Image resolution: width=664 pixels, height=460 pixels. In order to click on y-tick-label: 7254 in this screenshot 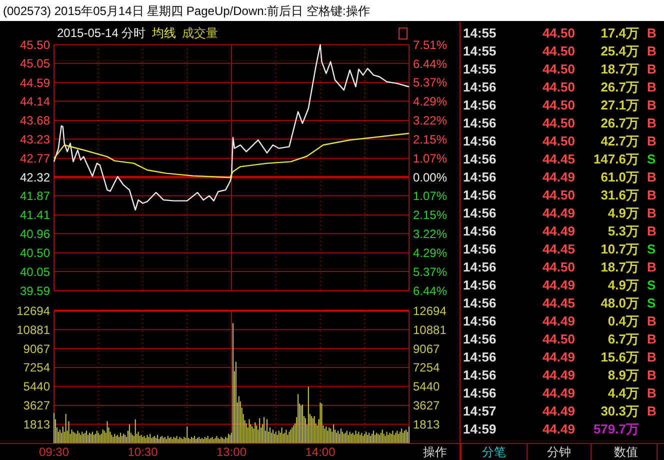, I will do `click(36, 367)`.